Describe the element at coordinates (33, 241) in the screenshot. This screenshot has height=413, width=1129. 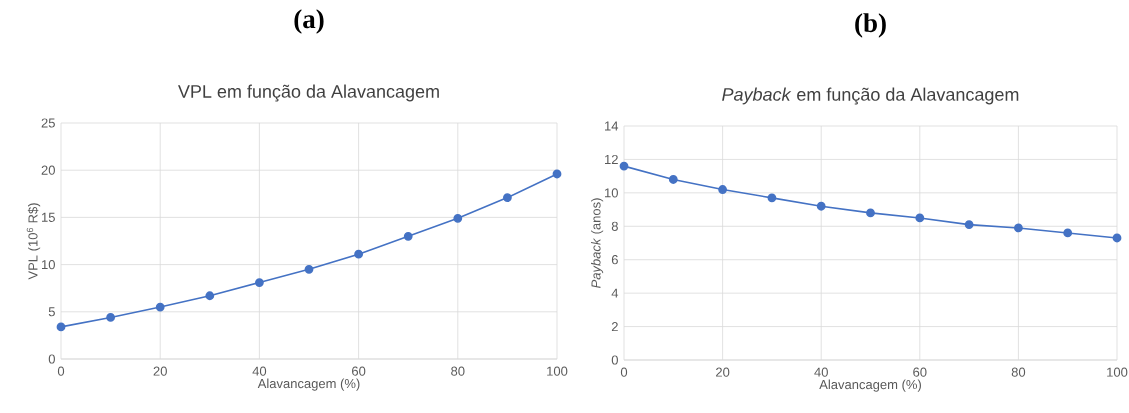
I see `y-axis-title: VPL (10$^{6}$ R$)` at that location.